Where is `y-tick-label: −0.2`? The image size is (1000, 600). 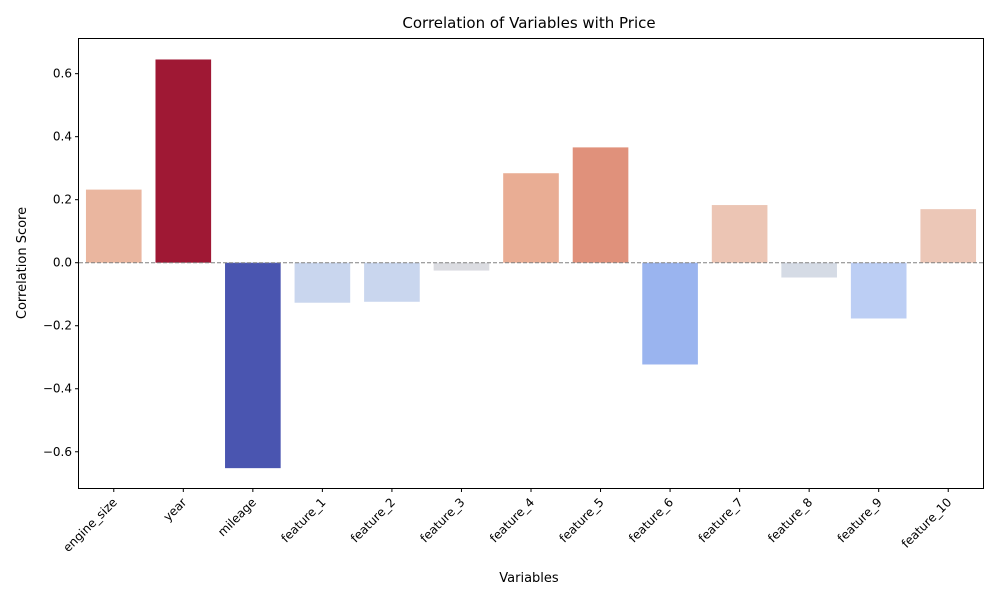
y-tick-label: −0.2 is located at coordinates (57, 326).